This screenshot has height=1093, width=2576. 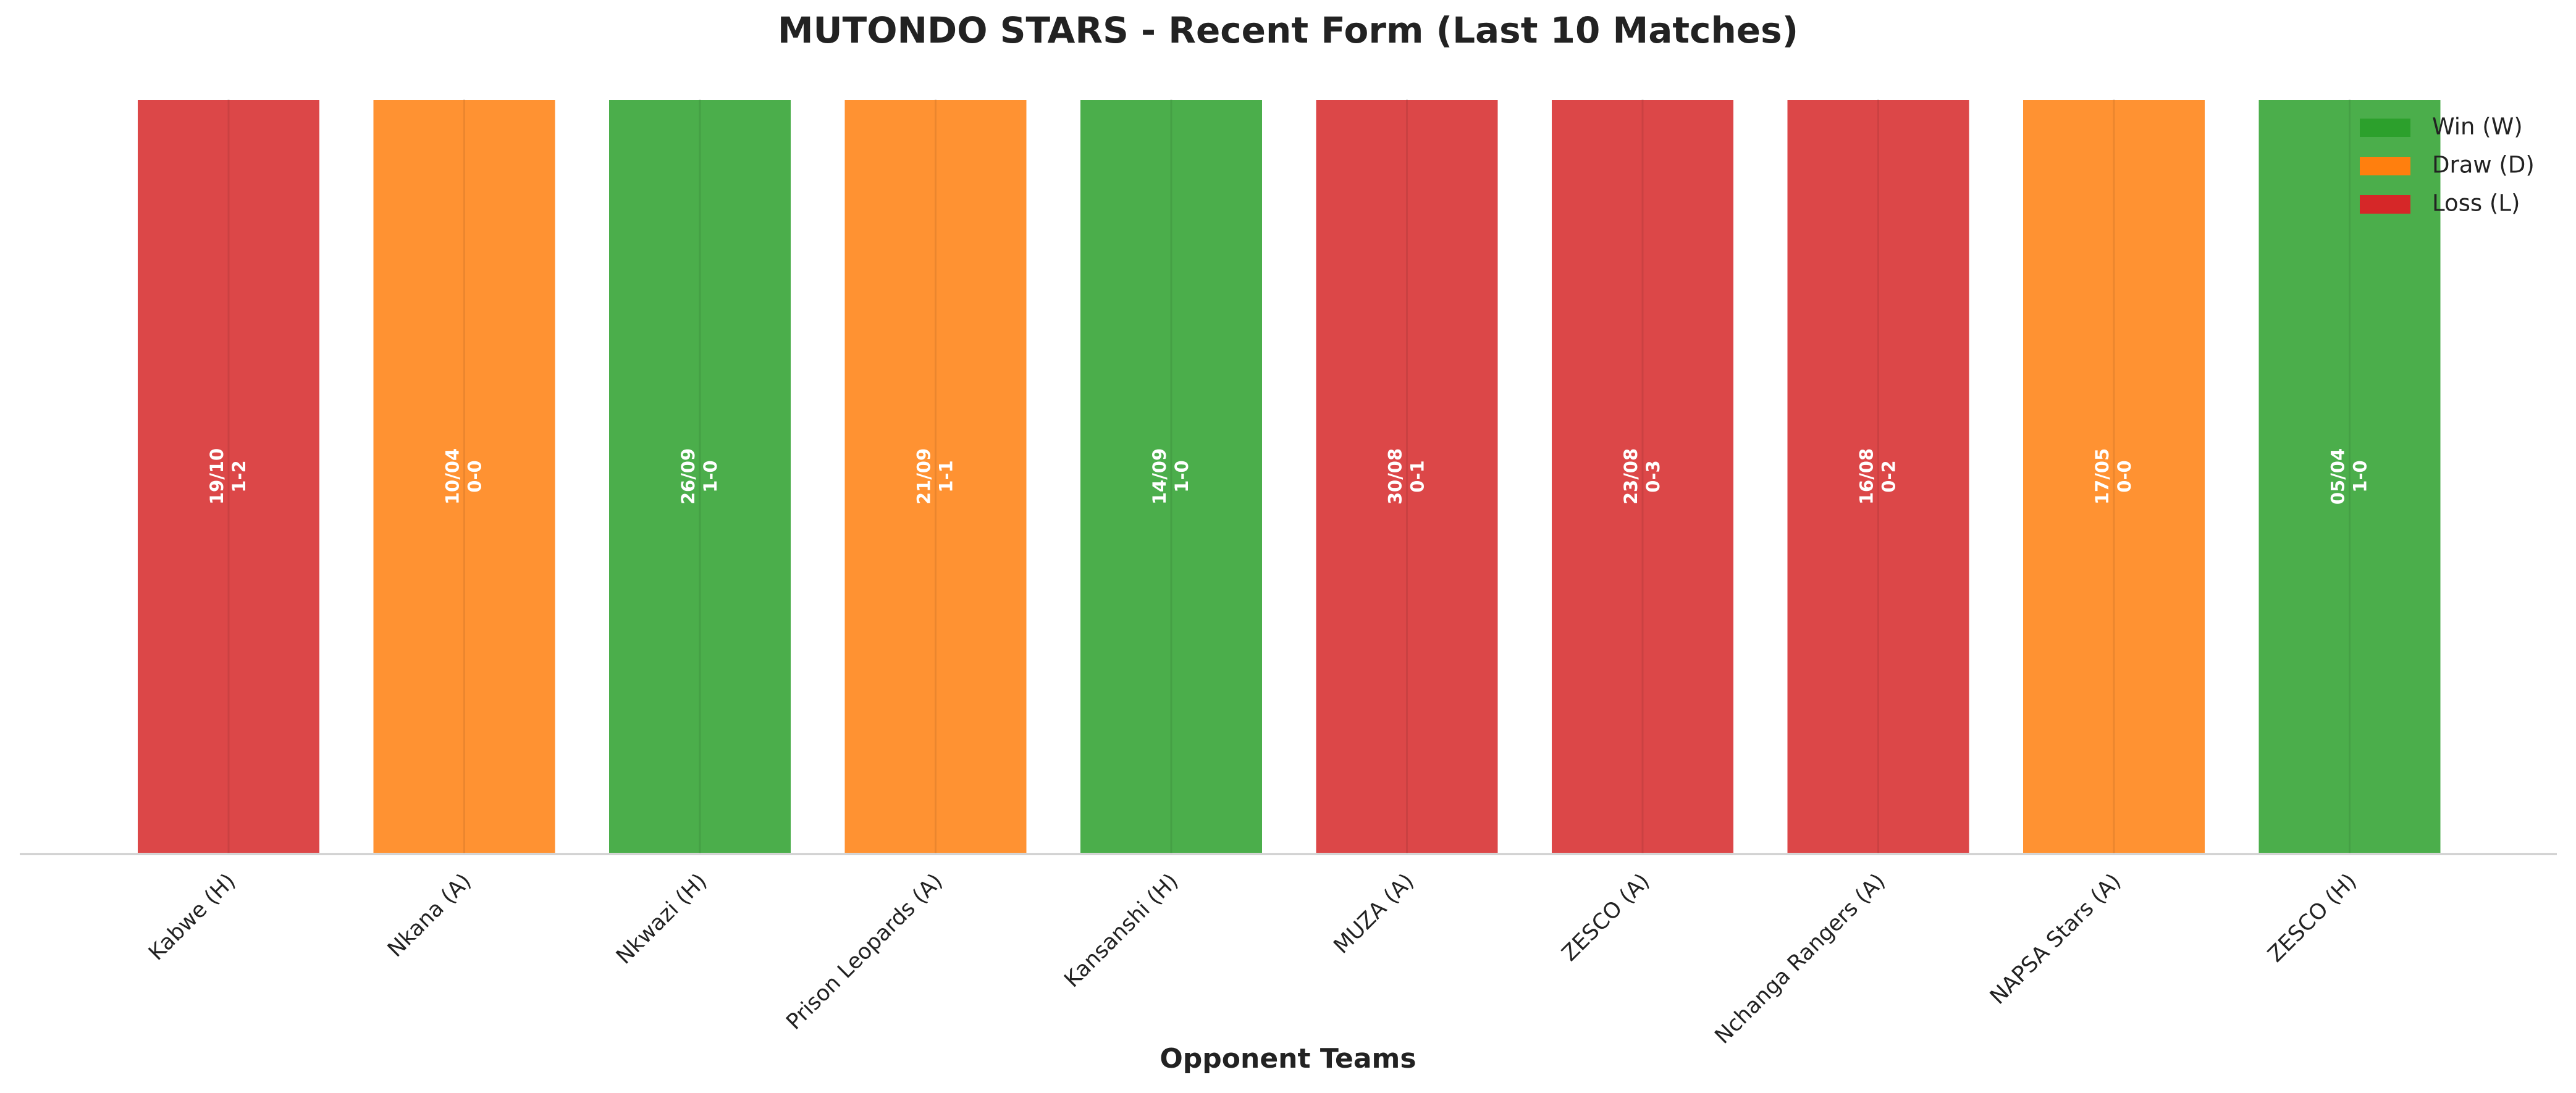 What do you see at coordinates (864, 951) in the screenshot?
I see `x-tick-label: Prison Leopards (A)` at bounding box center [864, 951].